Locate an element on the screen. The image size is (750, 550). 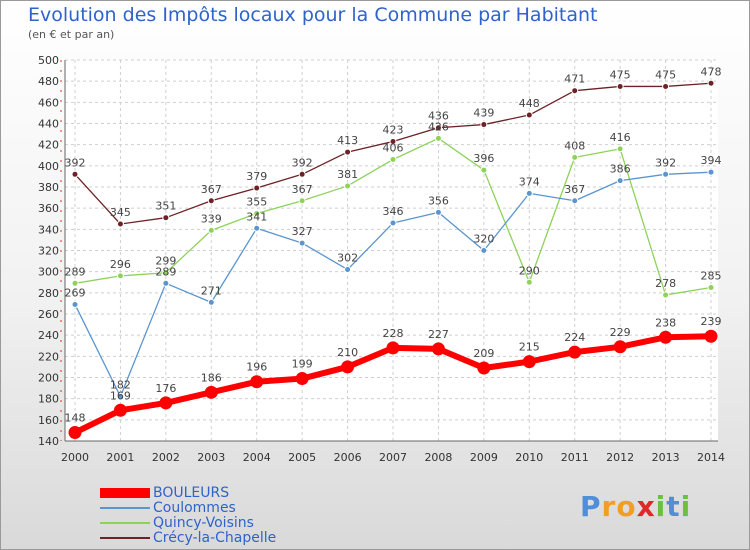
data-label: 299 is located at coordinates (165, 261).